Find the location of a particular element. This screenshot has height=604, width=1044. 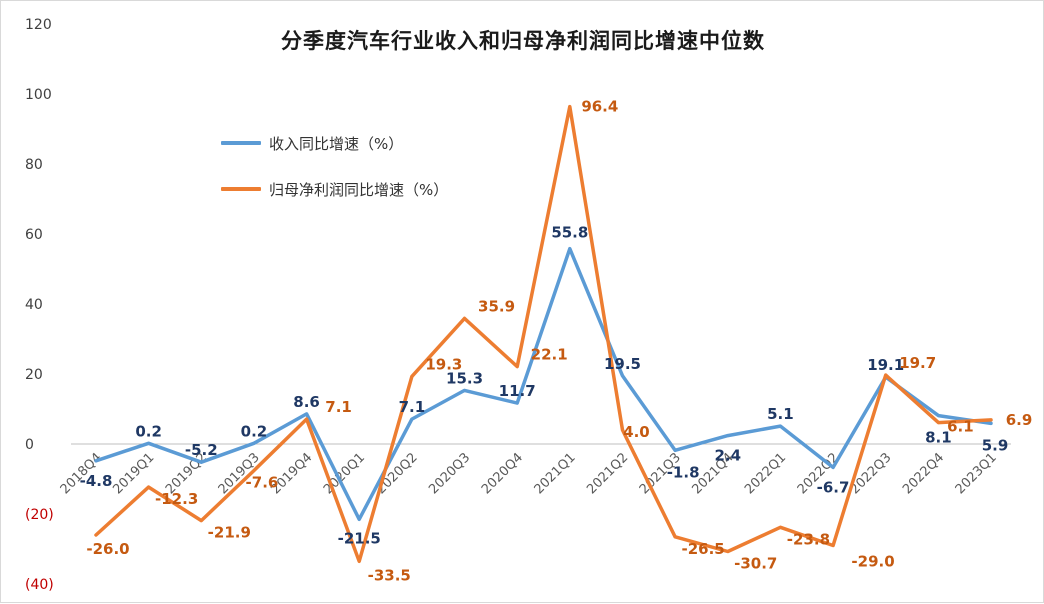

legend: 收入同比增速（%） 归母净利润同比增速（%） is located at coordinates (334, 177).